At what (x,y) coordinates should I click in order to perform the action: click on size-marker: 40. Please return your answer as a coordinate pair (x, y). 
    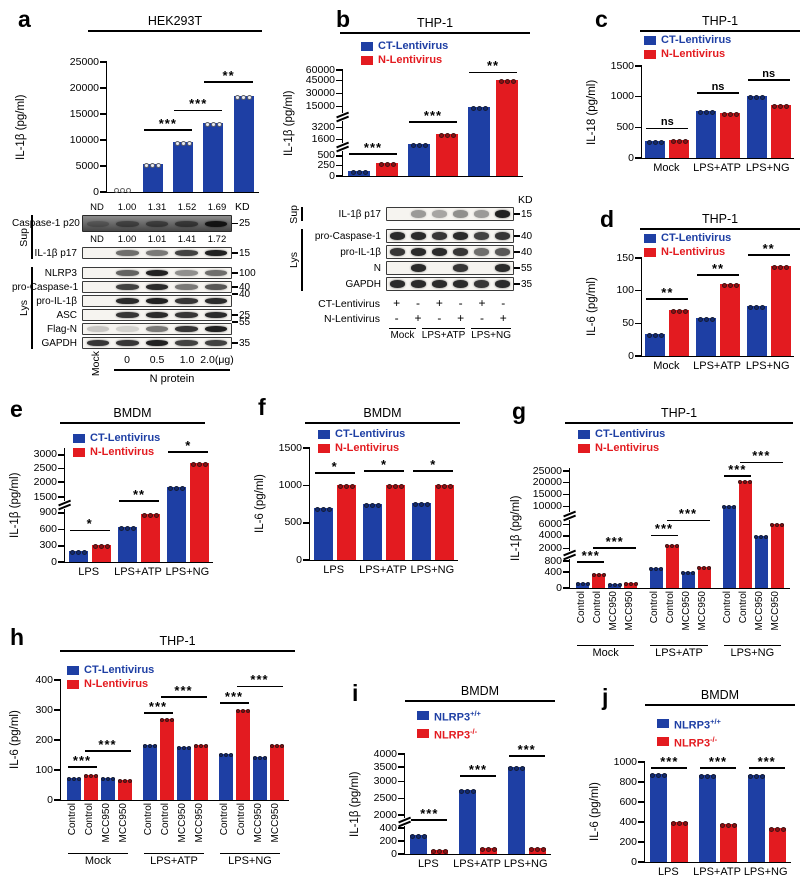
    Looking at the image, I should click on (527, 252).